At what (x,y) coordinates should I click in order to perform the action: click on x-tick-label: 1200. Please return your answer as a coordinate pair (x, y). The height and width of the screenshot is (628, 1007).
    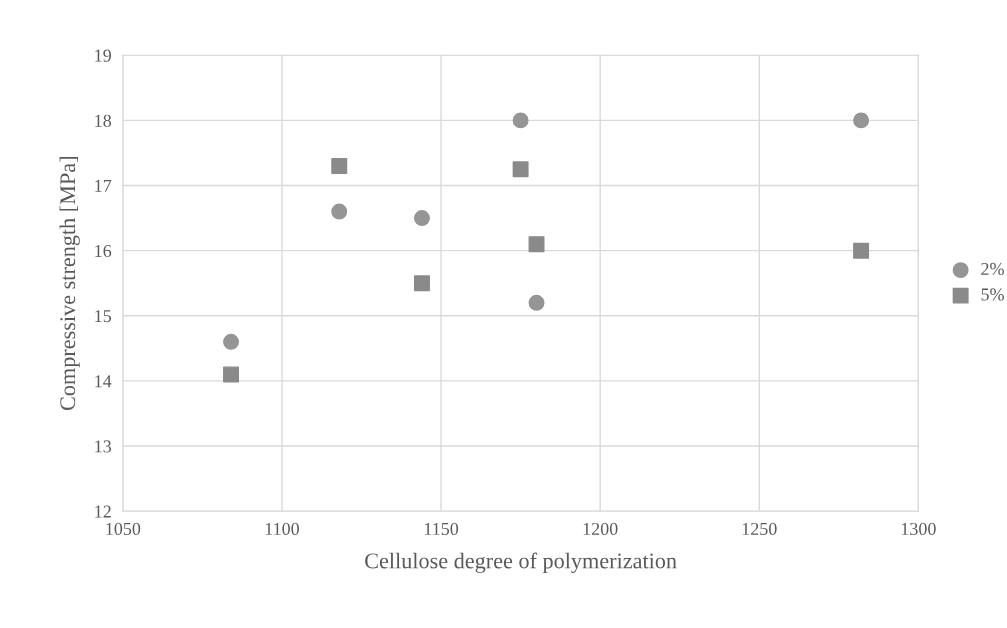
    Looking at the image, I should click on (600, 529).